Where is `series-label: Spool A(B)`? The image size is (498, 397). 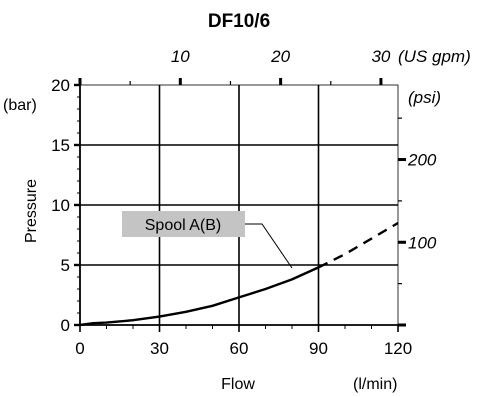
series-label: Spool A(B) is located at coordinates (183, 225).